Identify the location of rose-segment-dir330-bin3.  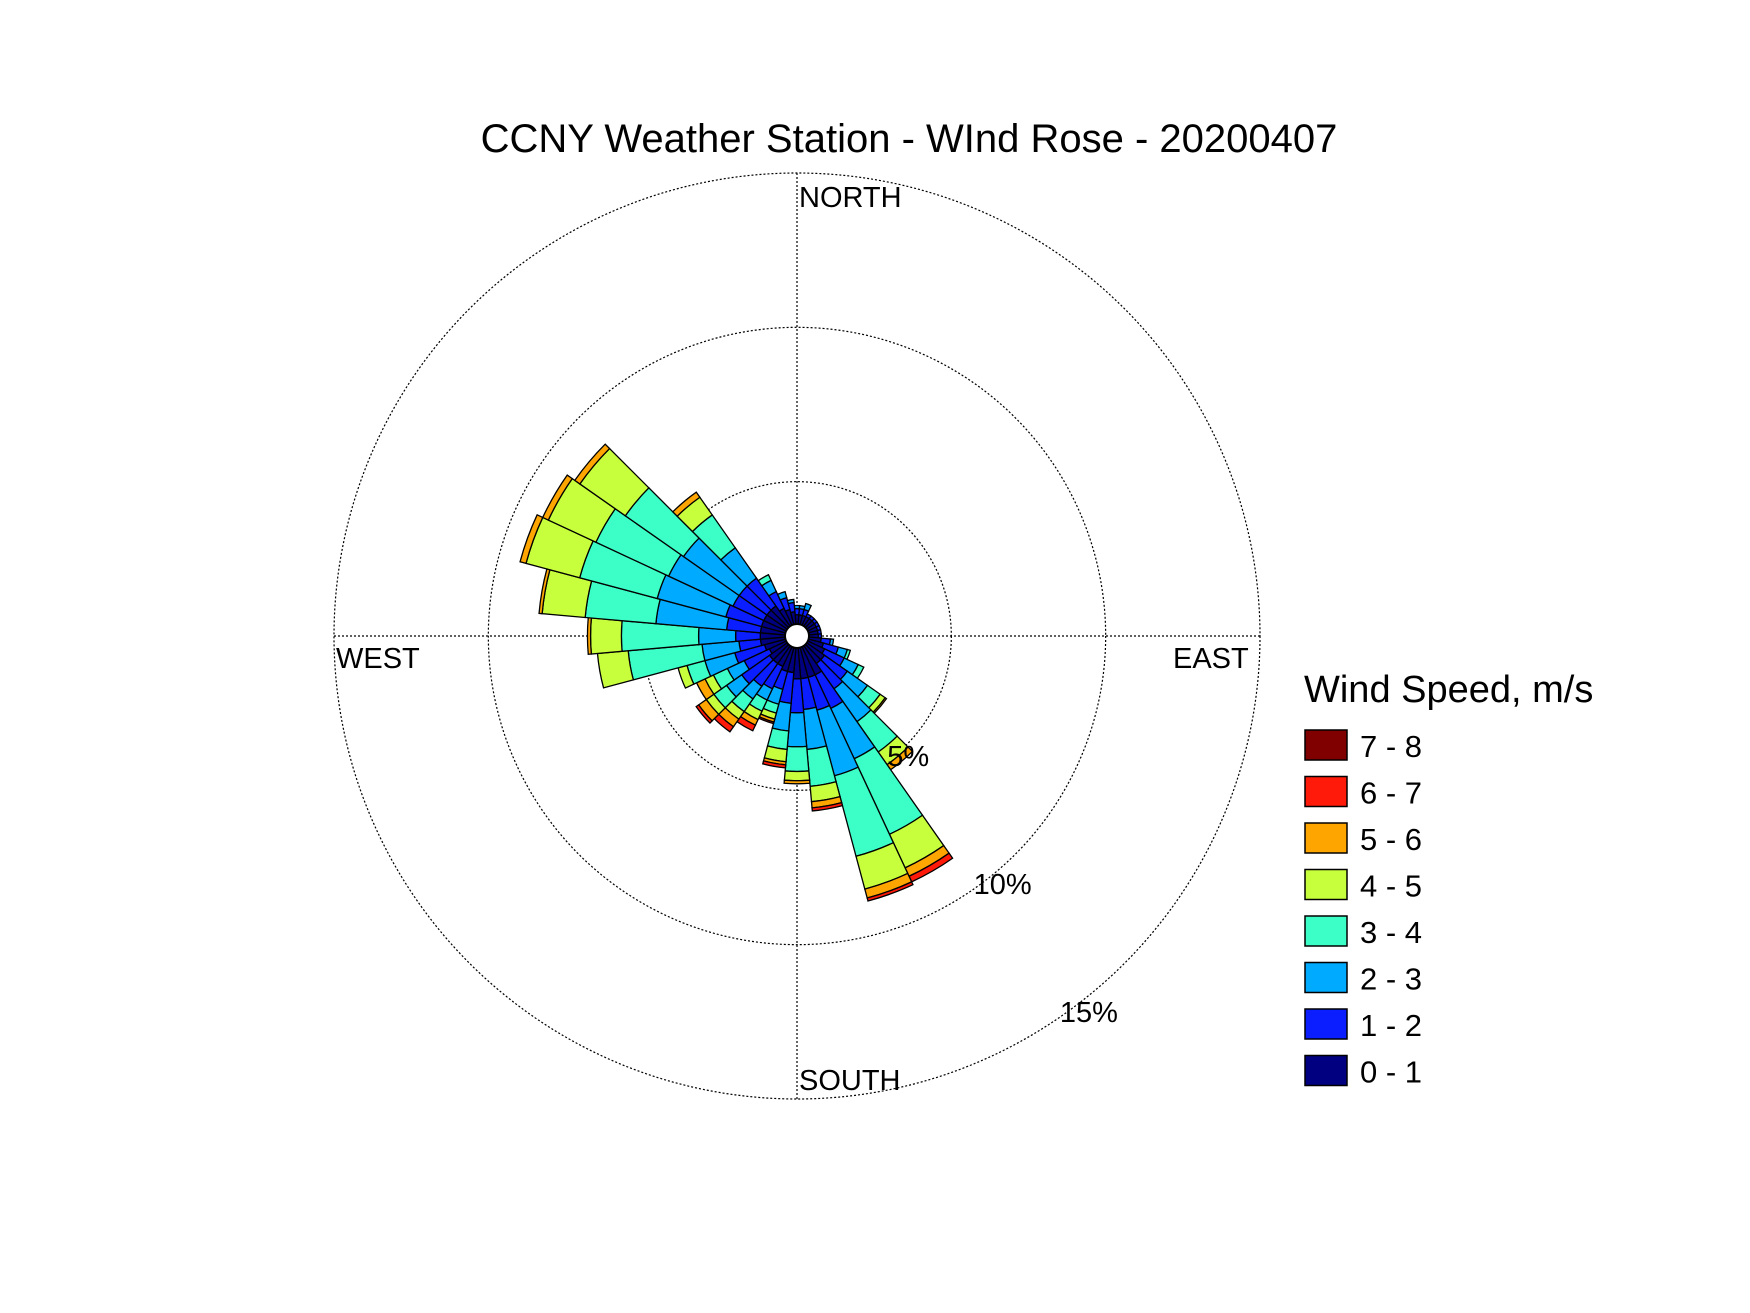
(764, 580).